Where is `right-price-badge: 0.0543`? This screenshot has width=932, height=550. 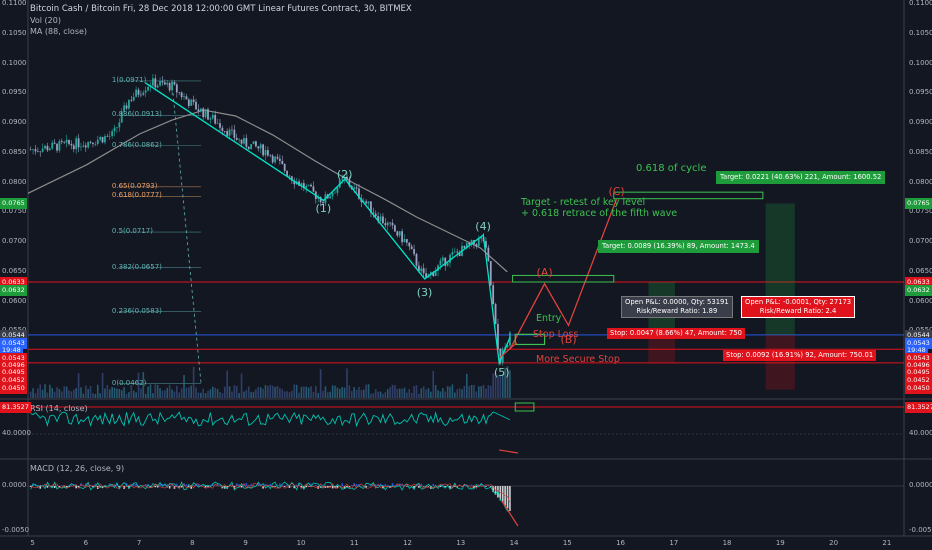 right-price-badge: 0.0543 is located at coordinates (918, 359).